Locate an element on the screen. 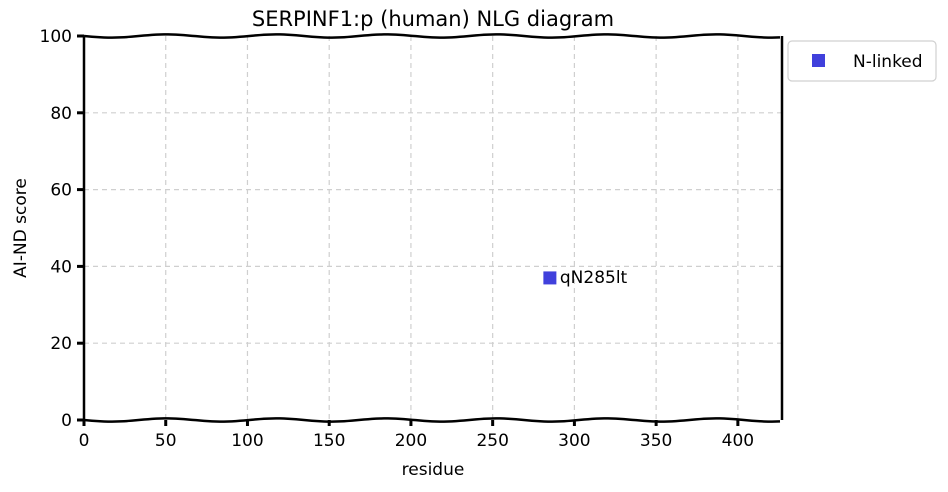 The image size is (948, 492). data-point is located at coordinates (550, 278).